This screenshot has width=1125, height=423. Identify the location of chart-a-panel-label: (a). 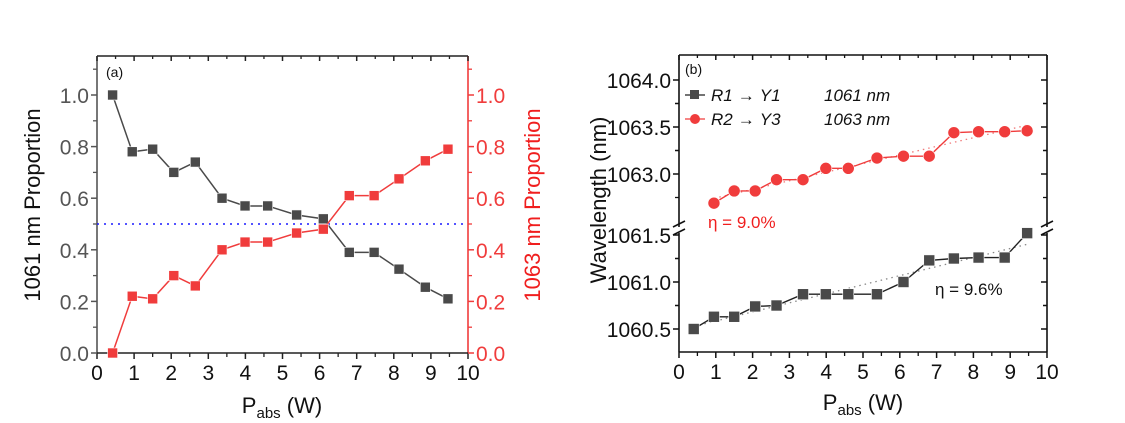
(114, 72).